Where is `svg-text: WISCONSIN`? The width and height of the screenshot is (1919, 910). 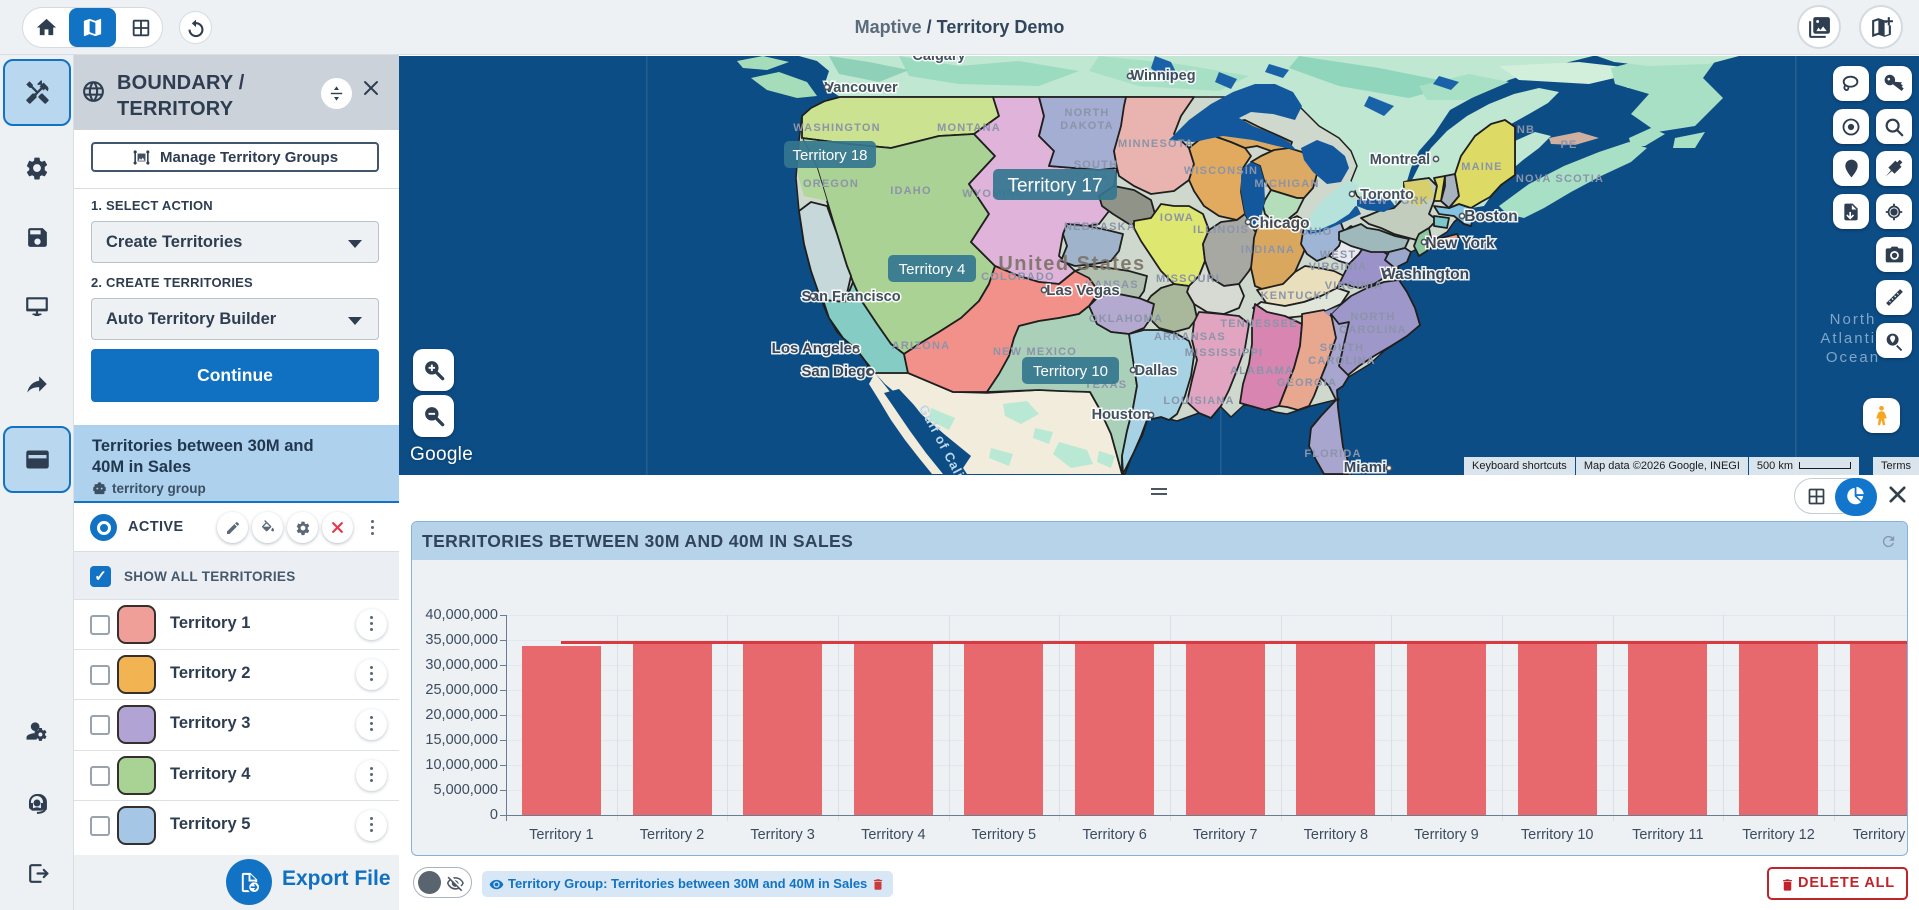
svg-text: WISCONSIN is located at coordinates (1221, 171).